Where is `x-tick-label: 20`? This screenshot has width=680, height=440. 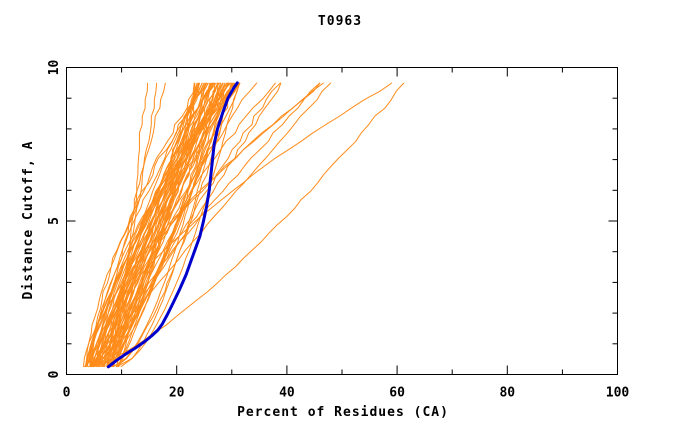
x-tick-label: 20 is located at coordinates (177, 393).